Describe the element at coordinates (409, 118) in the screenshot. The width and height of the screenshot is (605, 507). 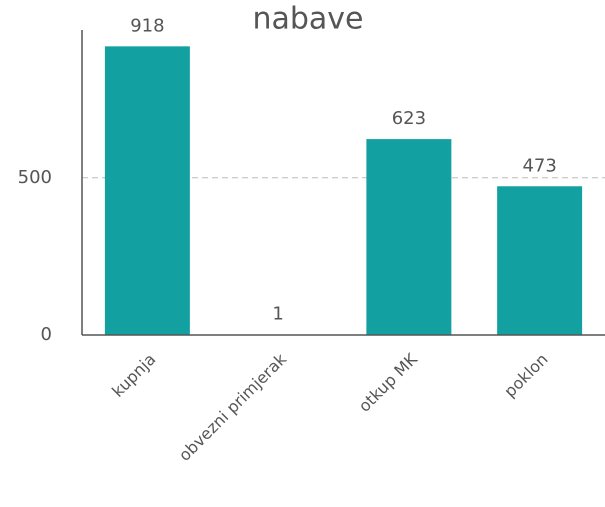
I see `data-label: 623` at that location.